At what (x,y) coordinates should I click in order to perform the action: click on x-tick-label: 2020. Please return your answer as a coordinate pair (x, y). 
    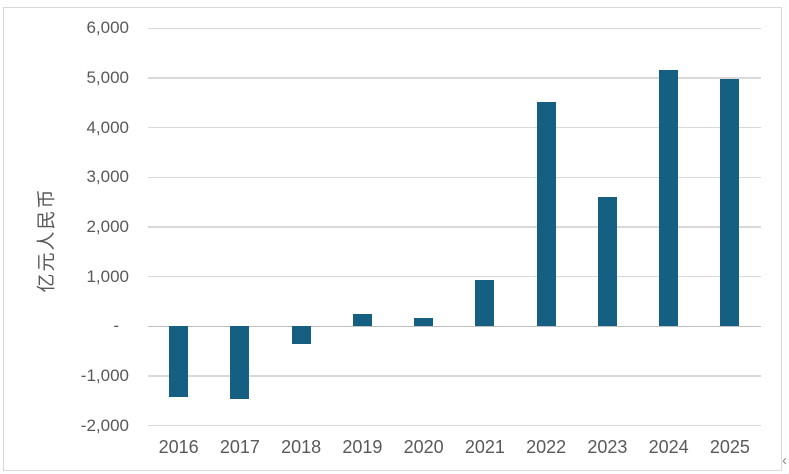
    Looking at the image, I should click on (423, 447).